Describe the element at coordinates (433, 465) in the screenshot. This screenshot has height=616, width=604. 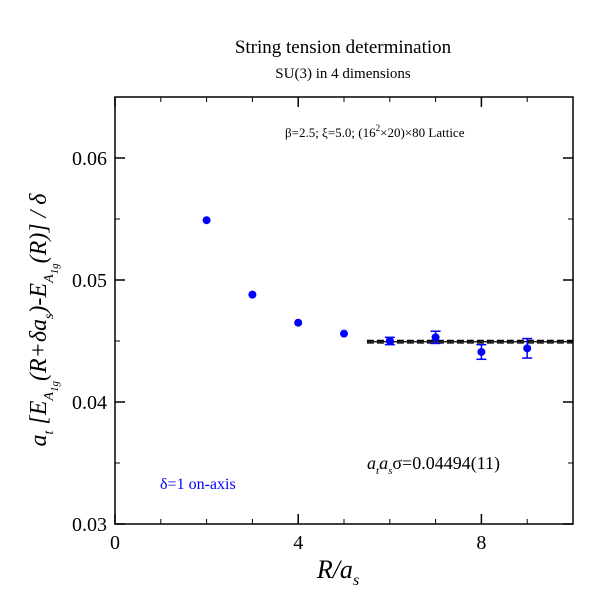
I see `fit-result-annotation: atasσ=0.04494(11)` at that location.